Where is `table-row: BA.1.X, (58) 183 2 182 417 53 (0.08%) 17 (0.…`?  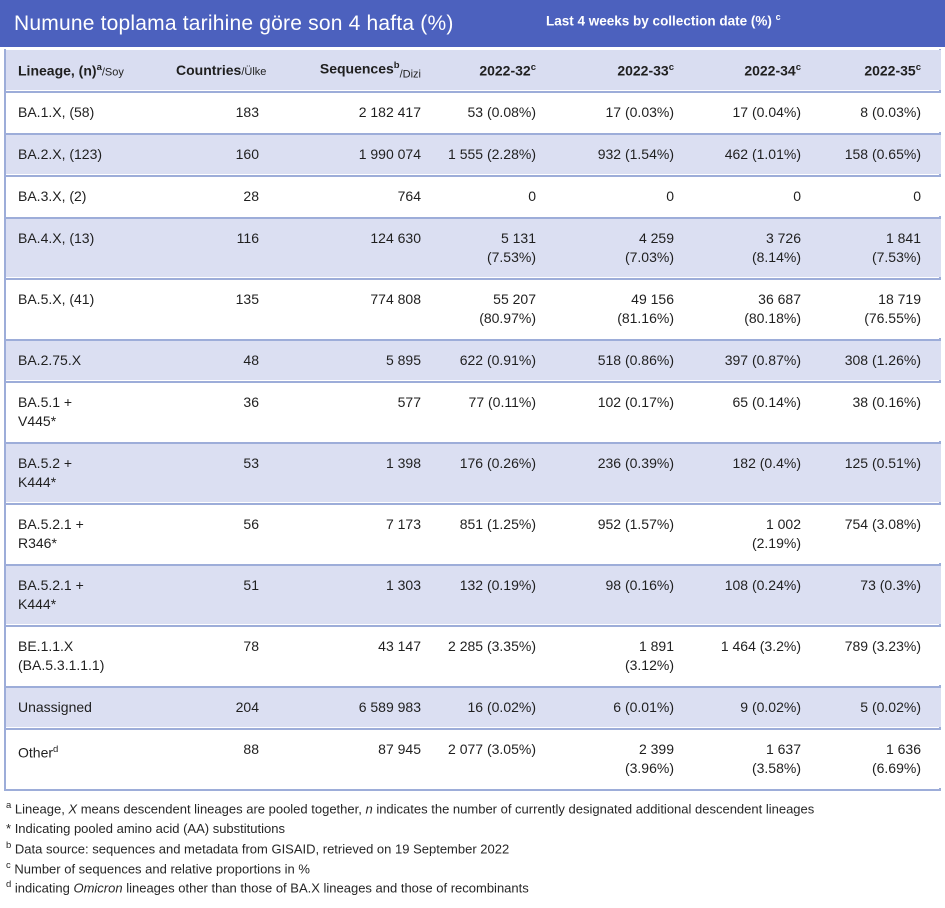
table-row: BA.1.X, (58) 183 2 182 417 53 (0.08%) 17 (0.… is located at coordinates (473, 112).